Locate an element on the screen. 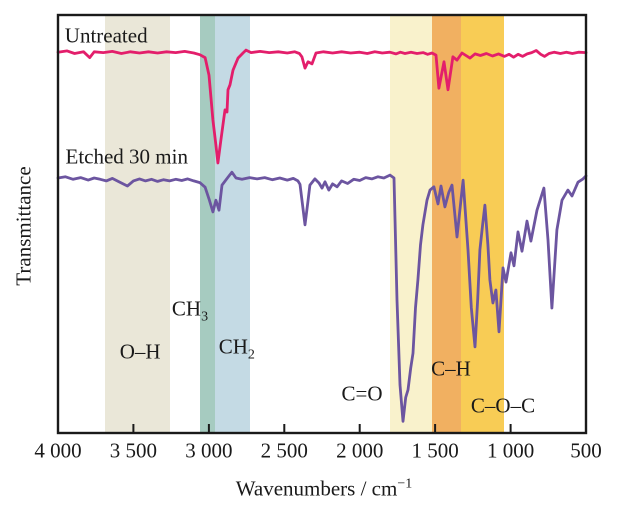 The width and height of the screenshot is (632, 511). x-tick-label-1000: 1 000 is located at coordinates (510, 450).